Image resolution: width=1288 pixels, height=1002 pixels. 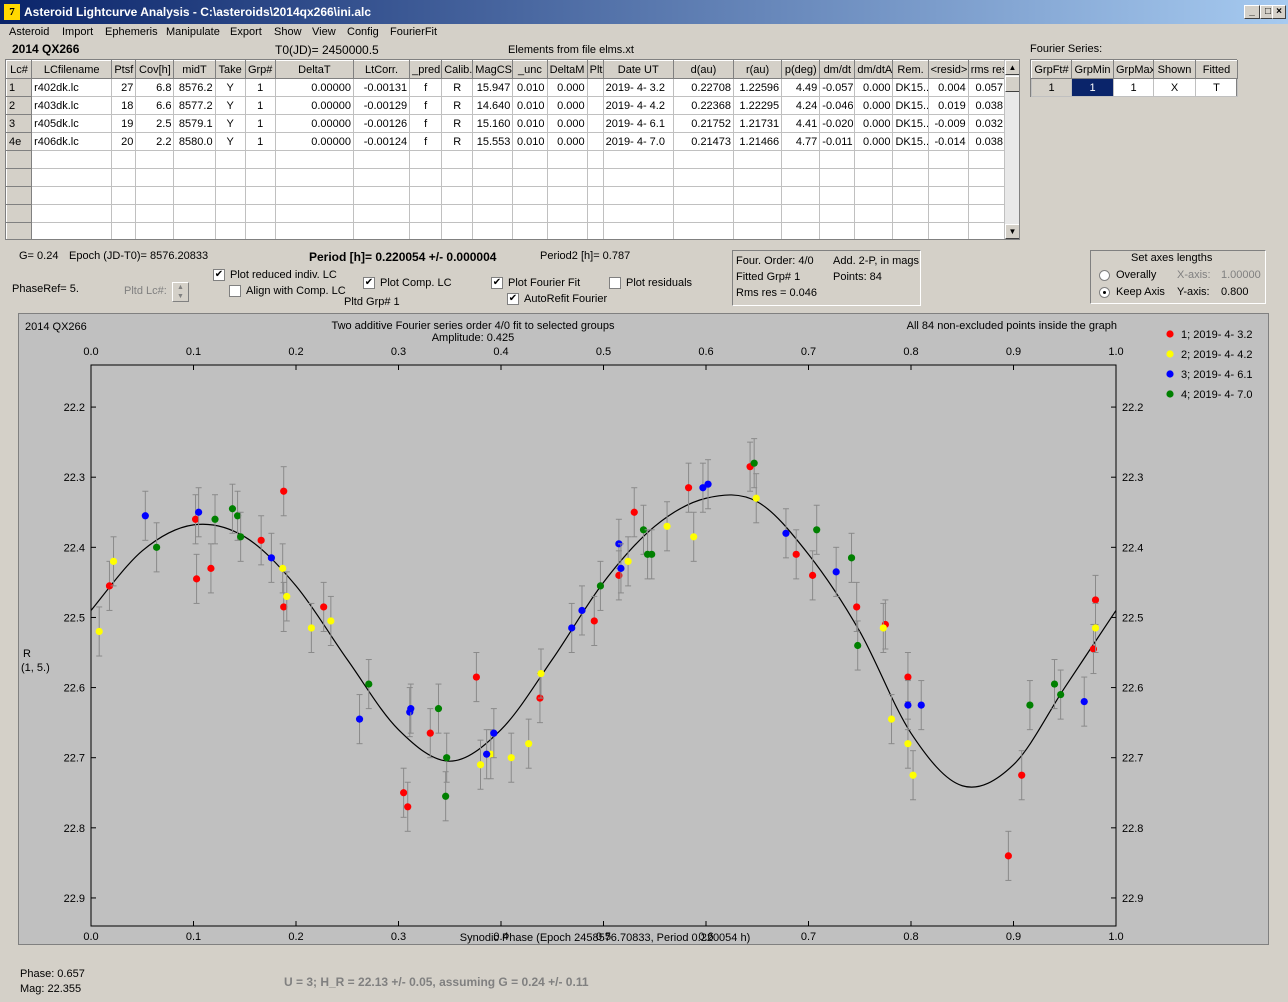 What do you see at coordinates (381, 123) in the screenshot?
I see `lc-cell: -0.00126` at bounding box center [381, 123].